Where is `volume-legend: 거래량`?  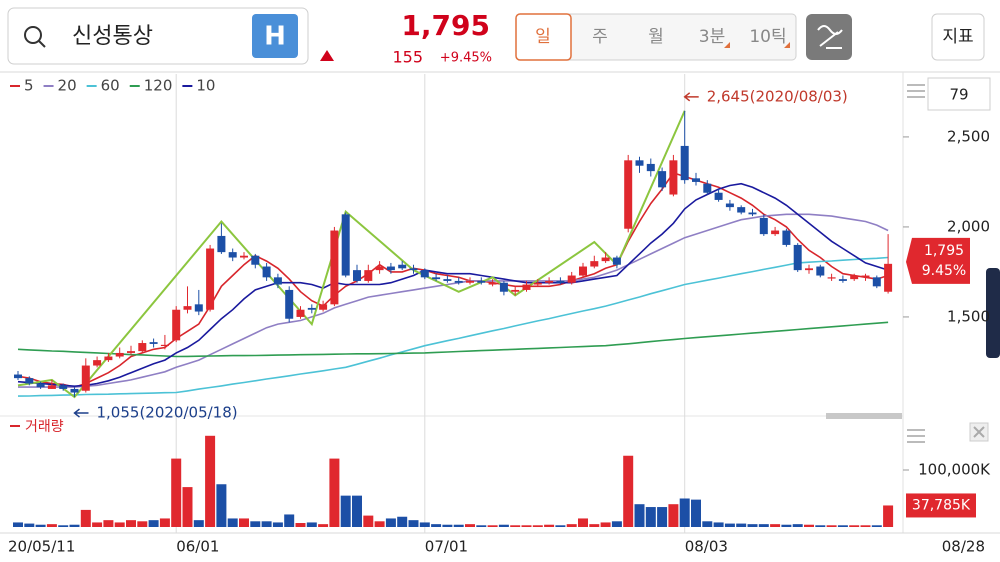
volume-legend: 거래량 is located at coordinates (44, 427).